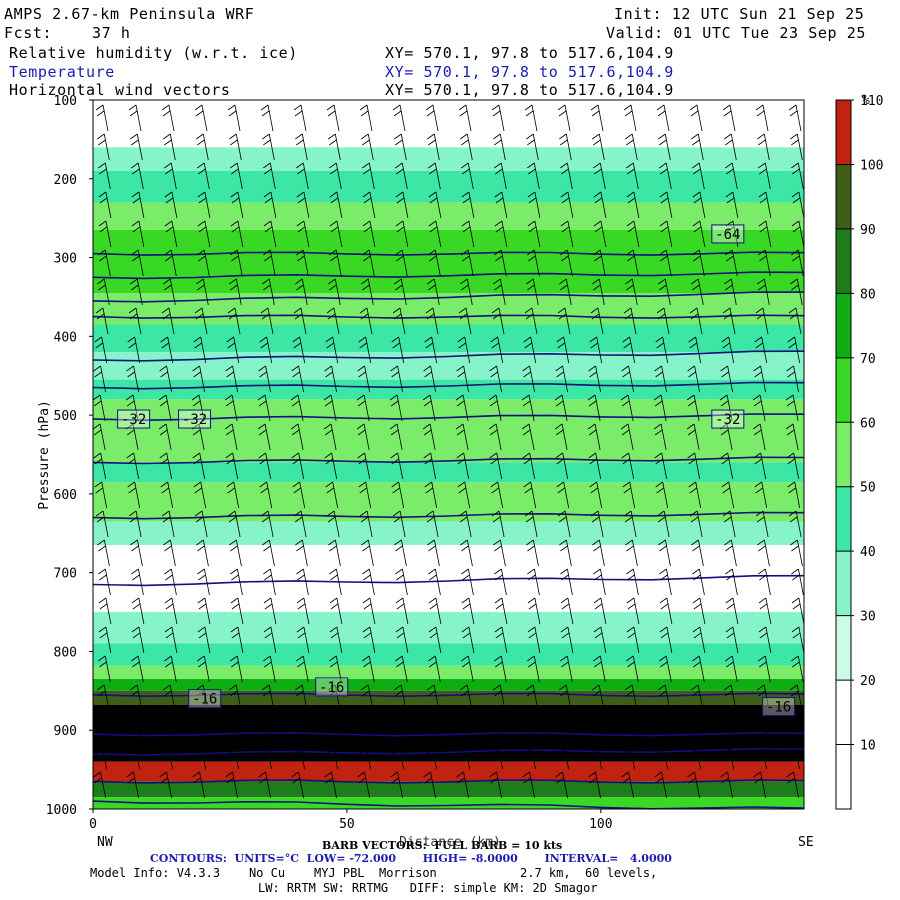 This screenshot has height=900, width=900. What do you see at coordinates (450, 842) in the screenshot?
I see `x-axis-title: Distance (km)` at bounding box center [450, 842].